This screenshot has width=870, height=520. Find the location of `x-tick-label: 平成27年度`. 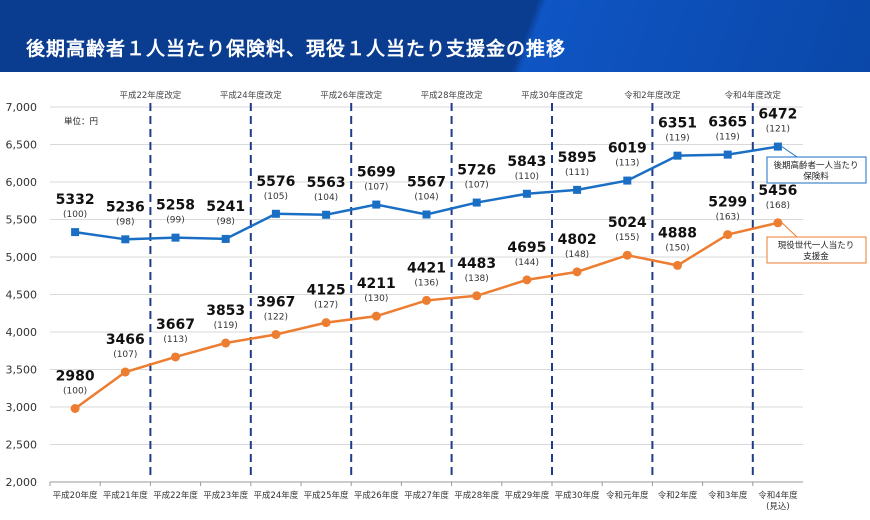

x-tick-label: 平成27年度 is located at coordinates (426, 495).